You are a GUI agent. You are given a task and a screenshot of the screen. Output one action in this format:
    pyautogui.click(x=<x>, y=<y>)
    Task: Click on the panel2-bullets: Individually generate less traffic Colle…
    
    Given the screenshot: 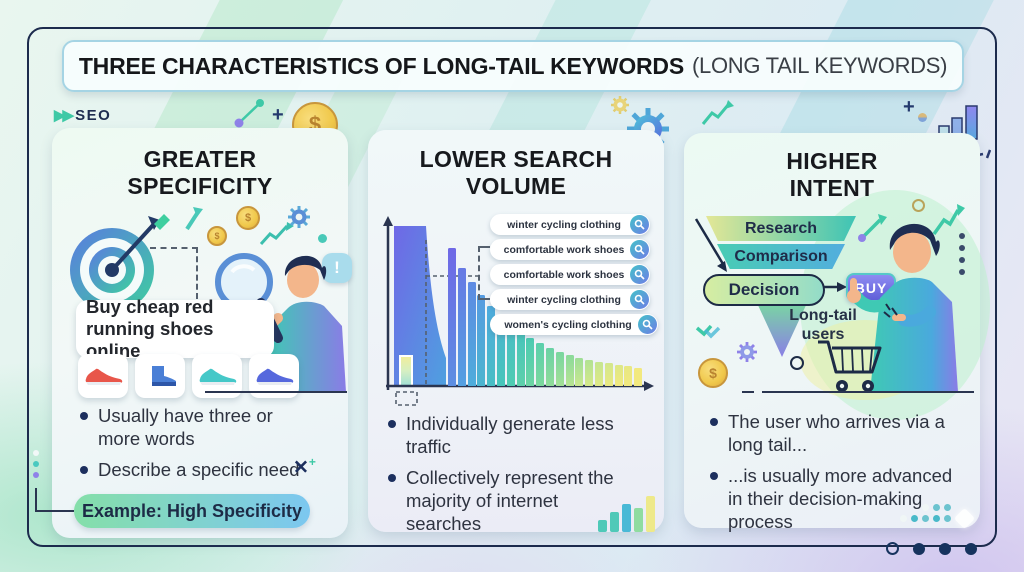 What is the action you would take?
    pyautogui.click(x=511, y=473)
    